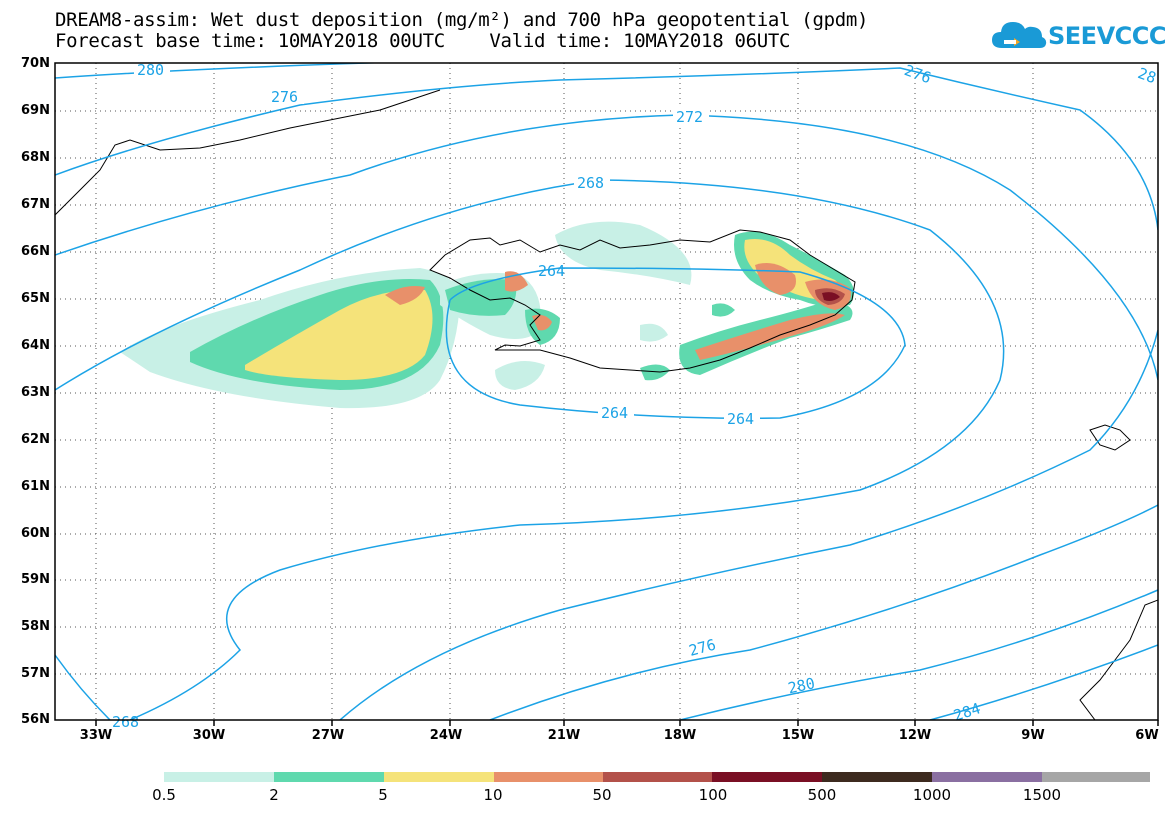 Image resolution: width=1175 pixels, height=815 pixels. What do you see at coordinates (1107, 36) in the screenshot?
I see `logo-text: SEEVCCC` at bounding box center [1107, 36].